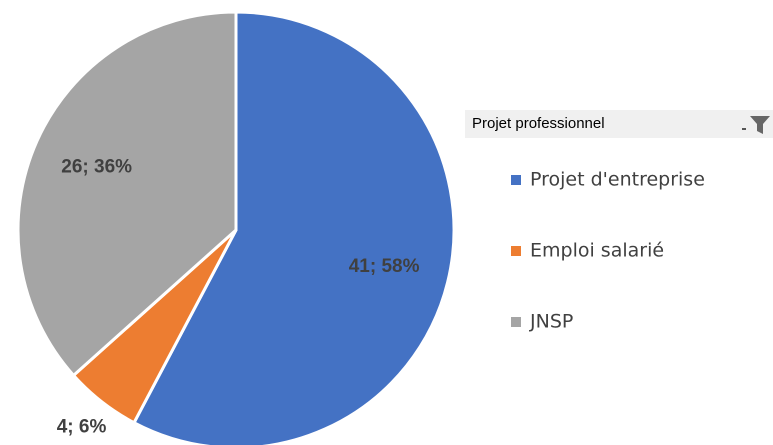 The width and height of the screenshot is (773, 445). I want to click on filter-button, so click(756, 125).